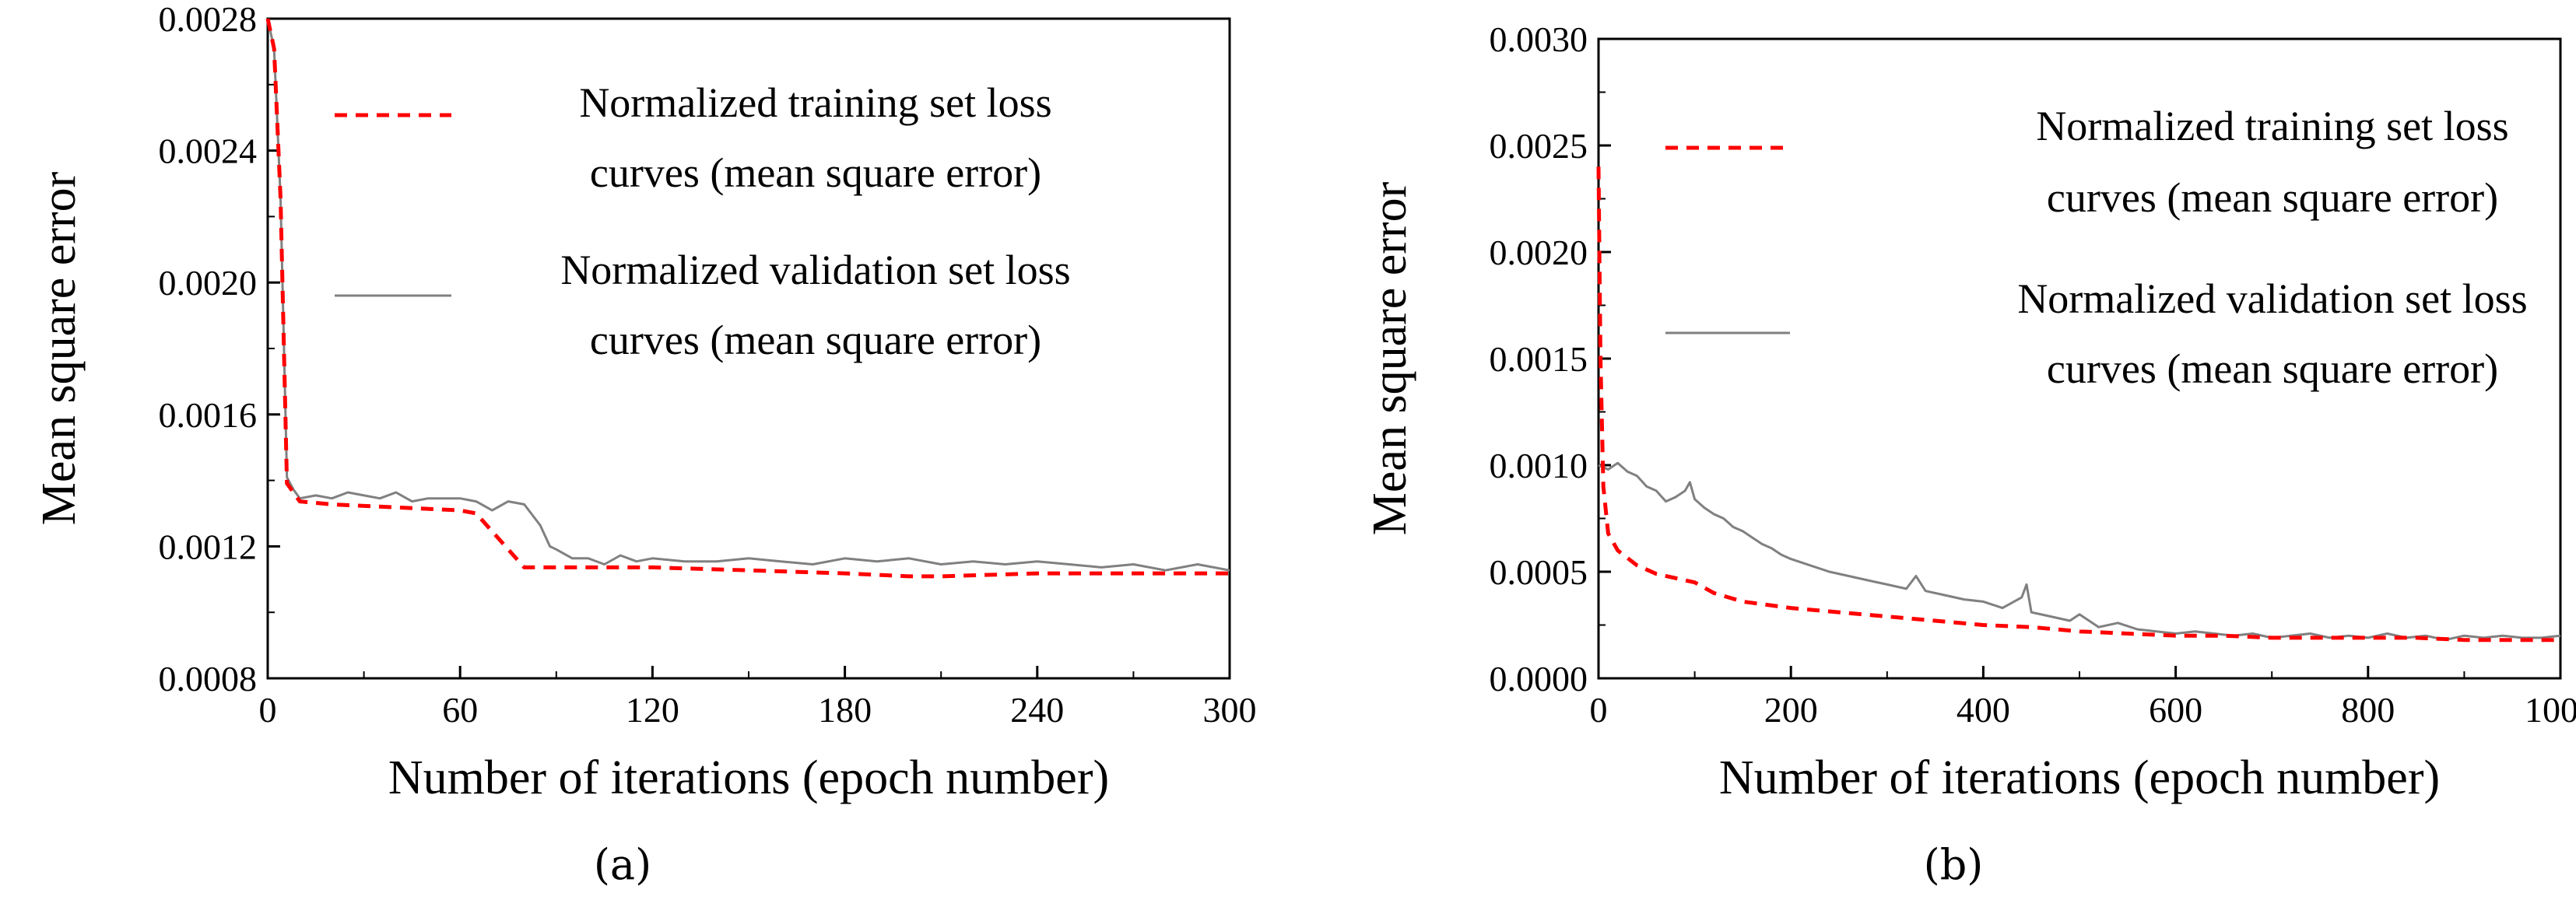 Image resolution: width=2576 pixels, height=921 pixels. Describe the element at coordinates (1037, 710) in the screenshot. I see `x-tick-label: 240` at that location.